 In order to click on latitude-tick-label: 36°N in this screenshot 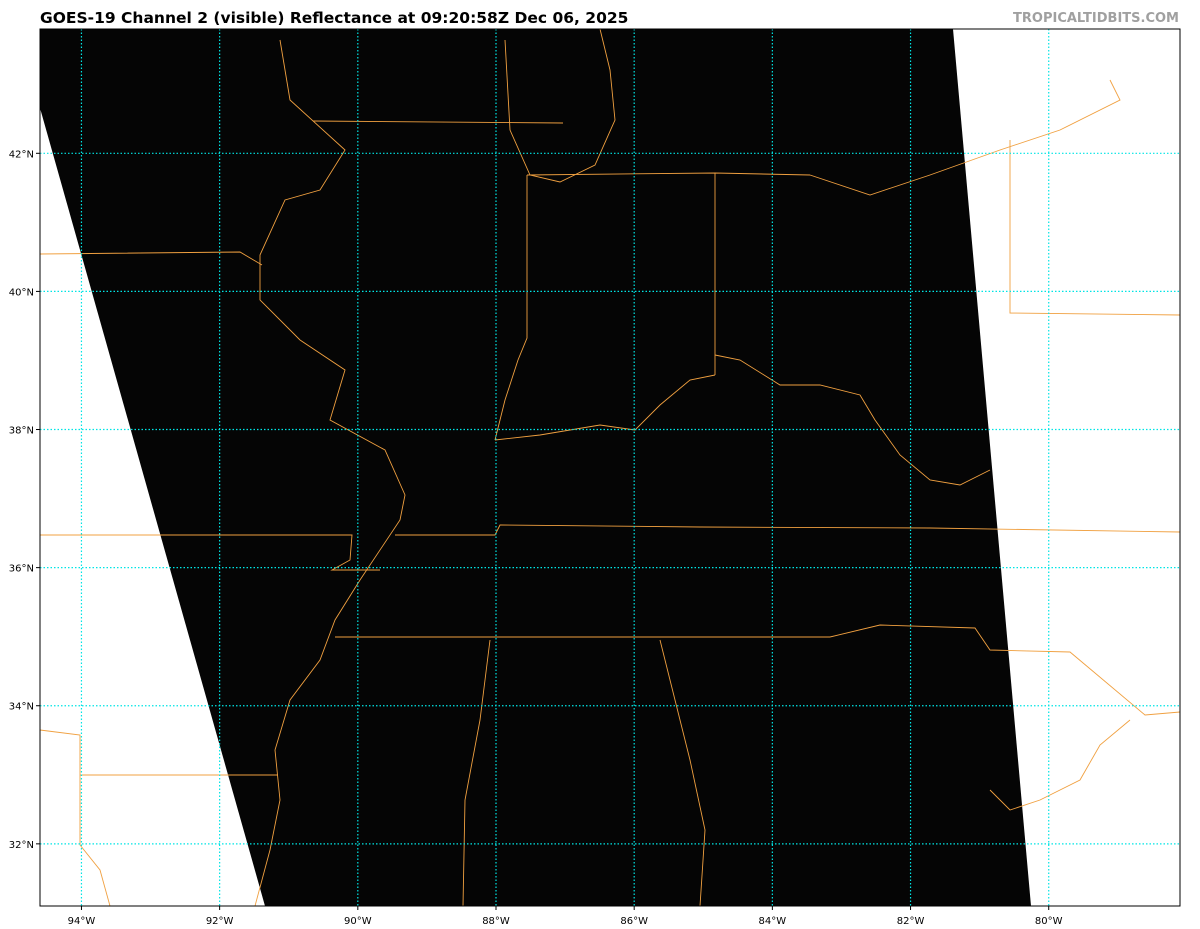, I will do `click(21, 569)`.